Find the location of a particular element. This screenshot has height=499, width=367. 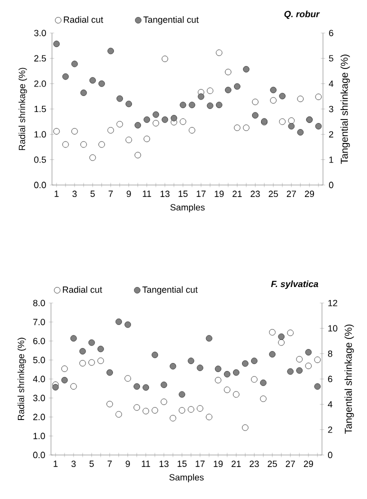

y2-axis-title: Tangential shrinkage (%) is located at coordinates (345, 109).